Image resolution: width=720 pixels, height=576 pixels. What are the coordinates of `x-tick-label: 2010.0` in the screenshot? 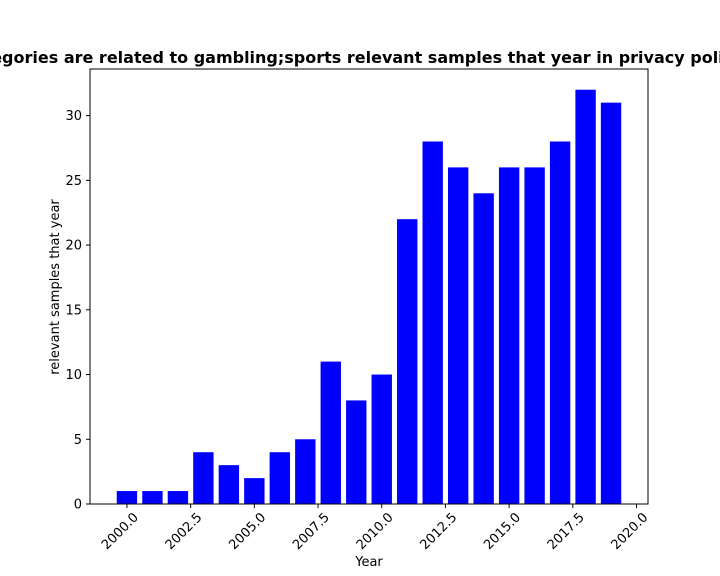 It's located at (375, 531).